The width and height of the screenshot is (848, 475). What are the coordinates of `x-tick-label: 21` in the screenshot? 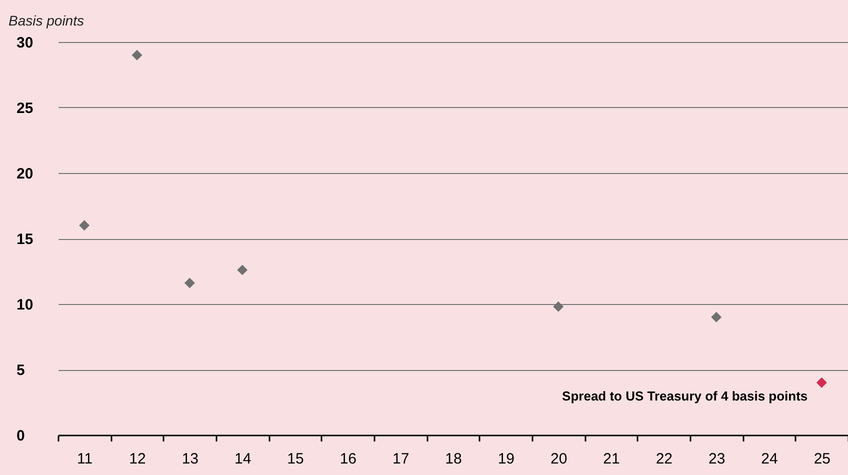 It's located at (611, 459).